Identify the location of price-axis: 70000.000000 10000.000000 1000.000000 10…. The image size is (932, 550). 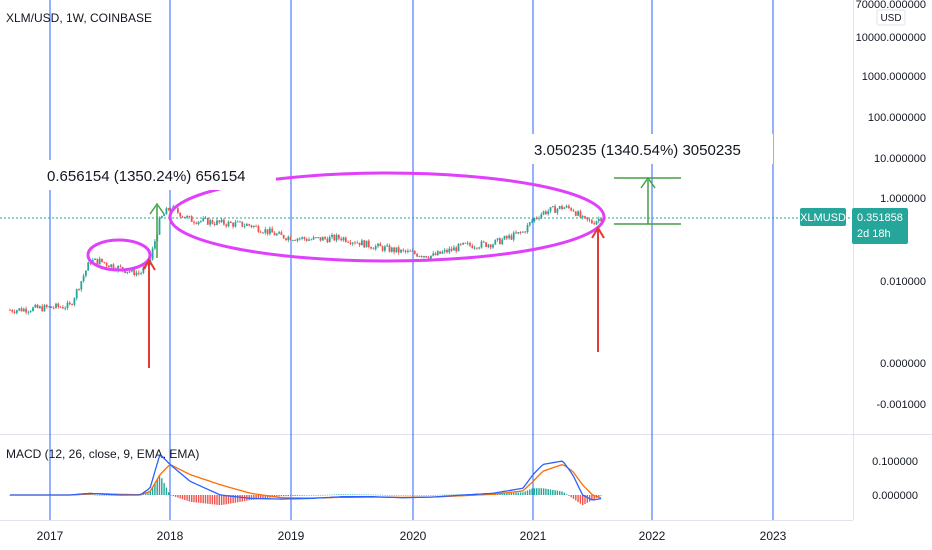
(891, 205).